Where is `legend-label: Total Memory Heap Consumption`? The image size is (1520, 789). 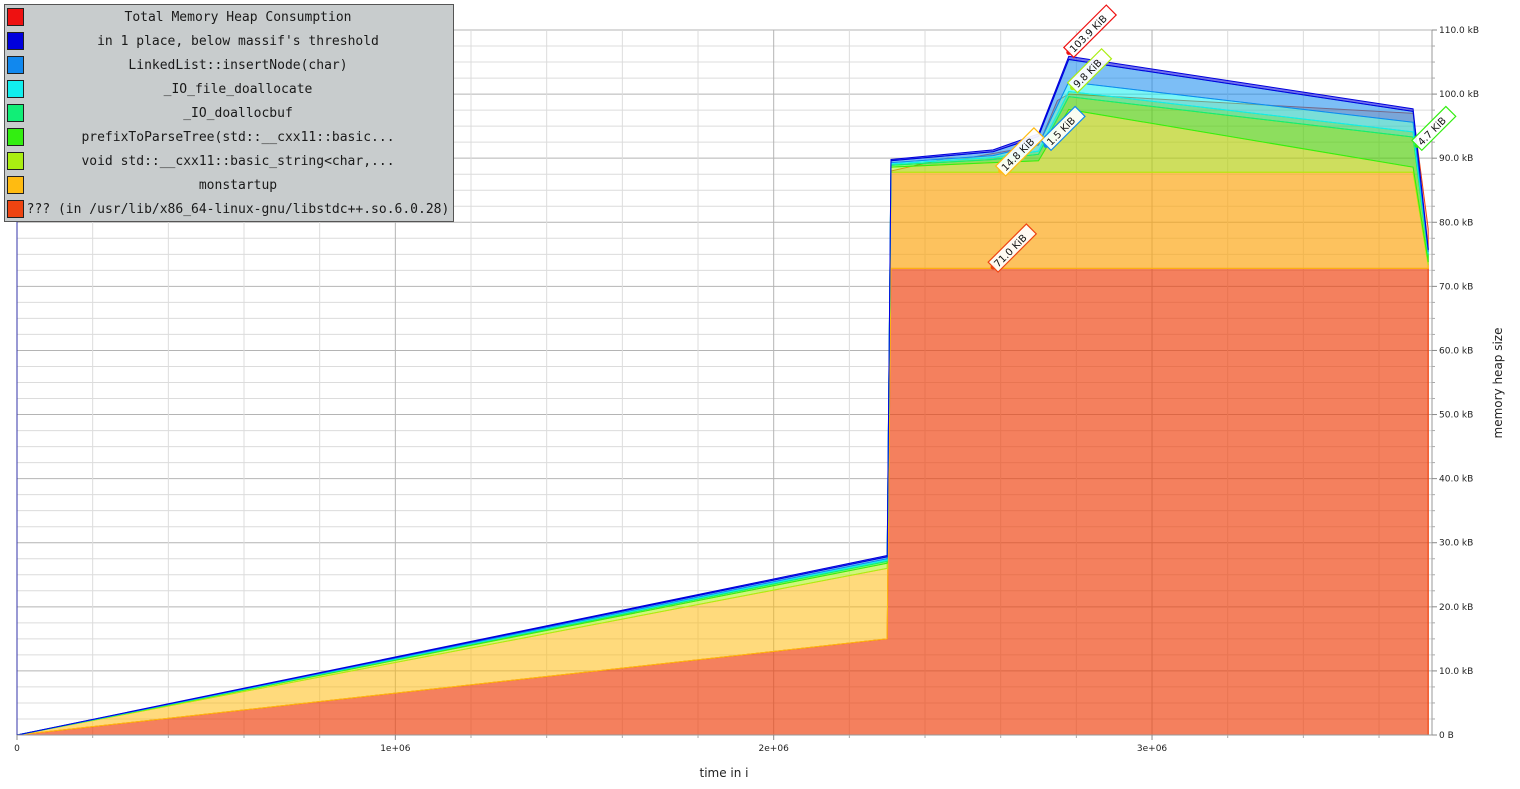
legend-label: Total Memory Heap Consumption is located at coordinates (238, 17).